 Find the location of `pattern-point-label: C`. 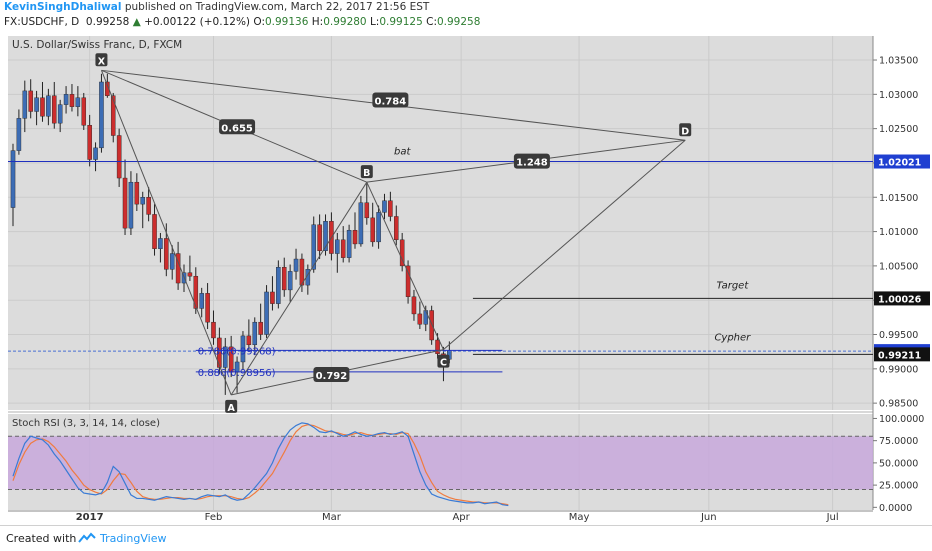

pattern-point-label: C is located at coordinates (443, 363).